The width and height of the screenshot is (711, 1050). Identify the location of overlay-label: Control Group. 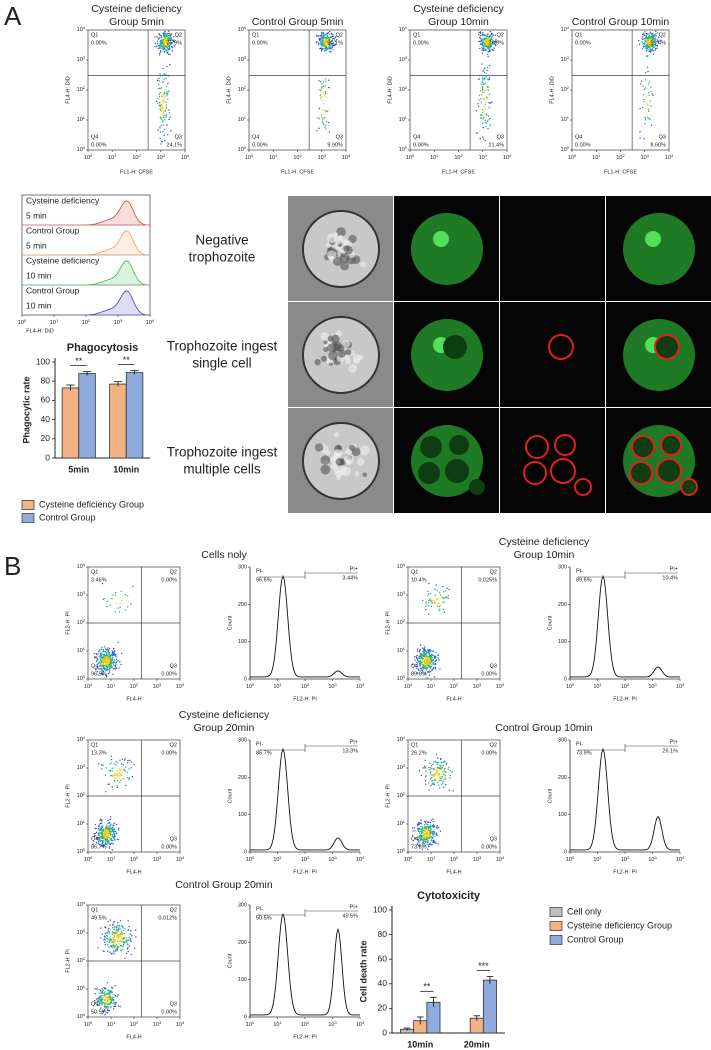
(53, 230).